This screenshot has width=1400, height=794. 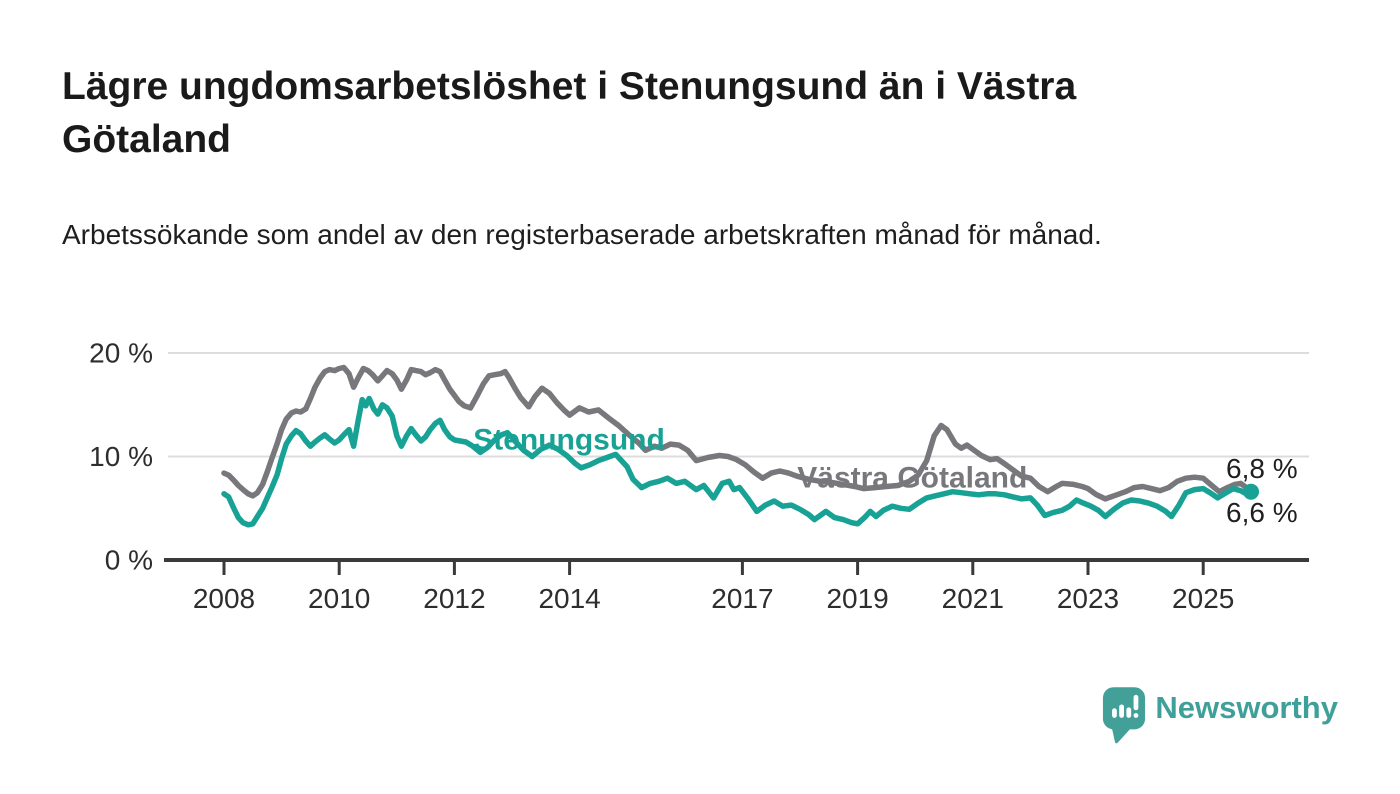 I want to click on newsworthy-logo: Newsworthy, so click(x=1220, y=715).